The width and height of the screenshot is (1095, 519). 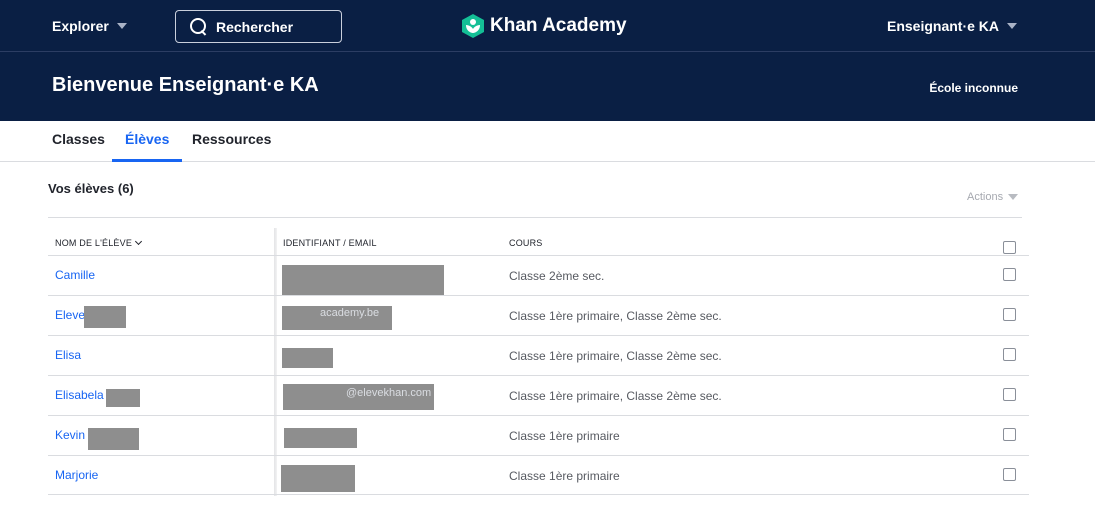 What do you see at coordinates (70, 315) in the screenshot?
I see `student-name-link: Eleve` at bounding box center [70, 315].